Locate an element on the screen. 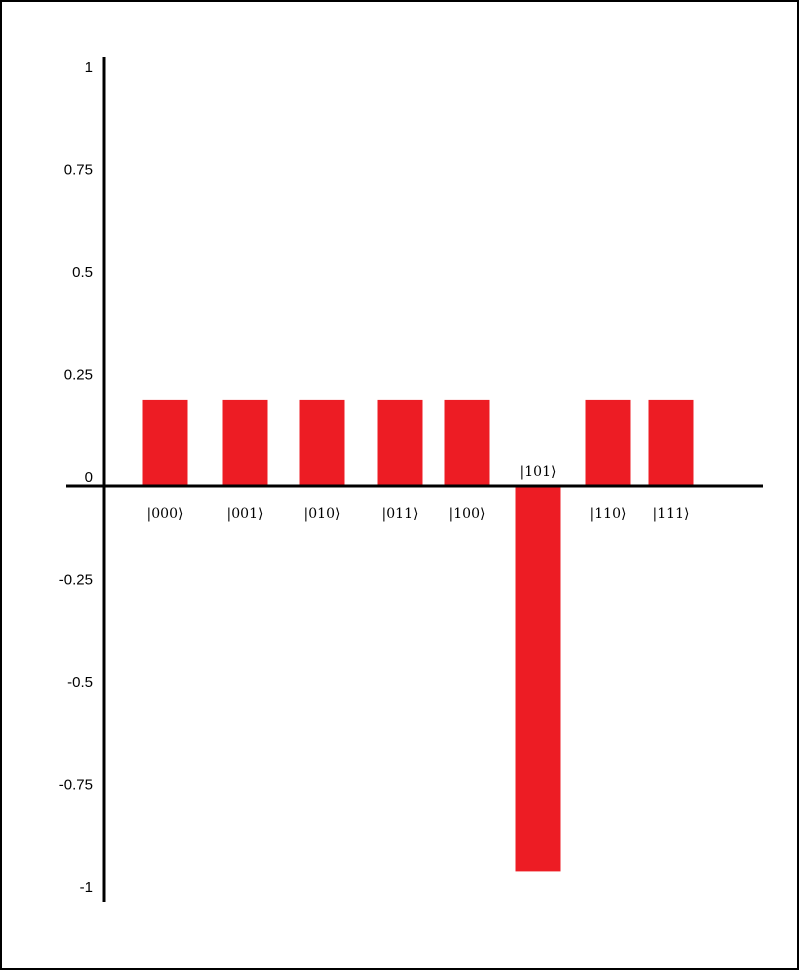 This screenshot has width=799, height=972. y-tick-label: -0.75 is located at coordinates (76, 785).